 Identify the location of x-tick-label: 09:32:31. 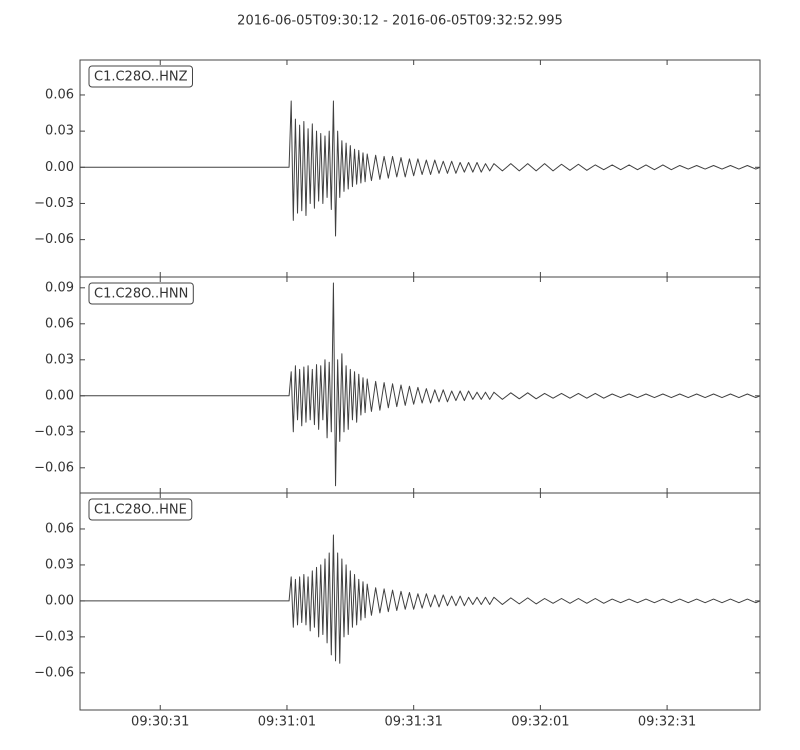
(667, 722).